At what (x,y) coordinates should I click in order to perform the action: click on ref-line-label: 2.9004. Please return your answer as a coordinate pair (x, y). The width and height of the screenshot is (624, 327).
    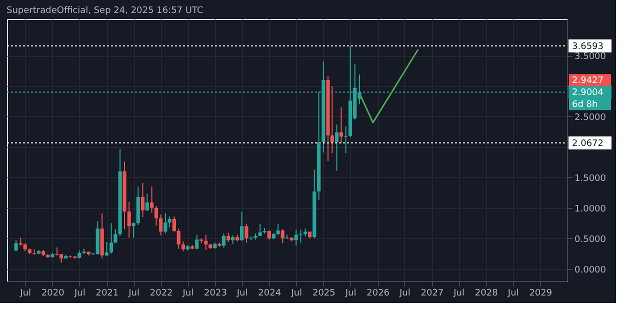
    Looking at the image, I should click on (588, 93).